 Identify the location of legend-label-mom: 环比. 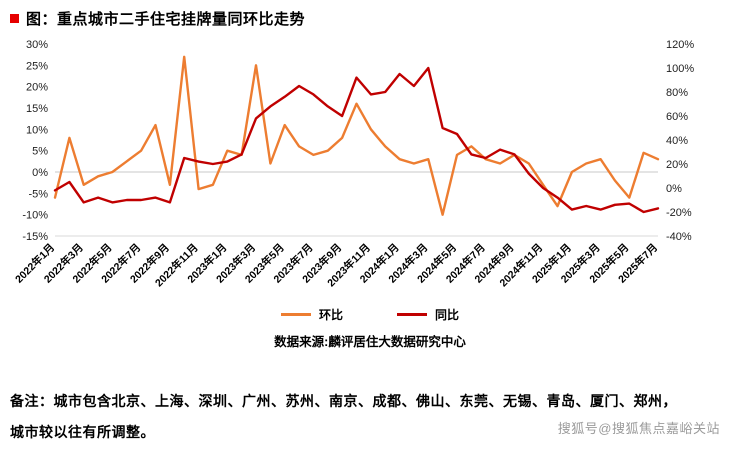
(330, 315).